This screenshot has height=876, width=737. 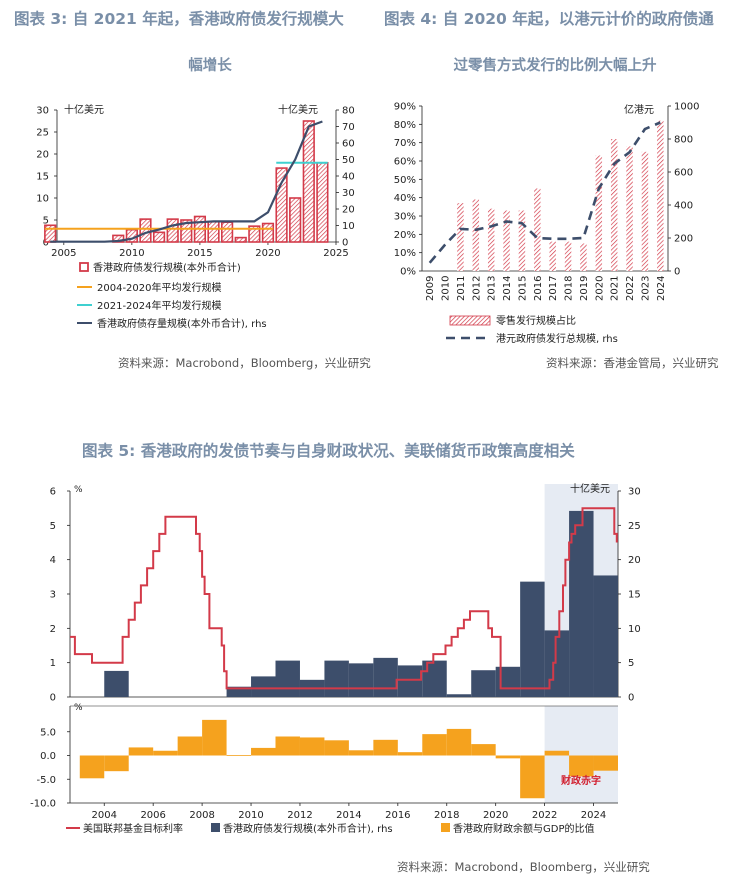 What do you see at coordinates (46, 221) in the screenshot?
I see `fig3-ytick-left: 5` at bounding box center [46, 221].